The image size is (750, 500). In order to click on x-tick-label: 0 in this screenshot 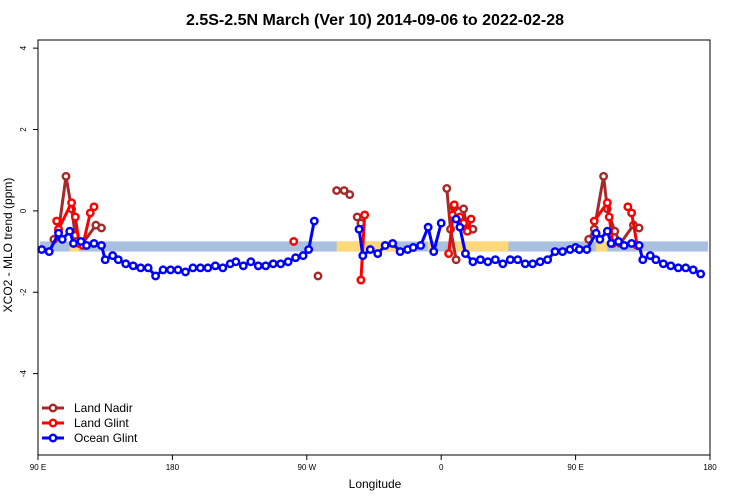, I will do `click(441, 467)`.